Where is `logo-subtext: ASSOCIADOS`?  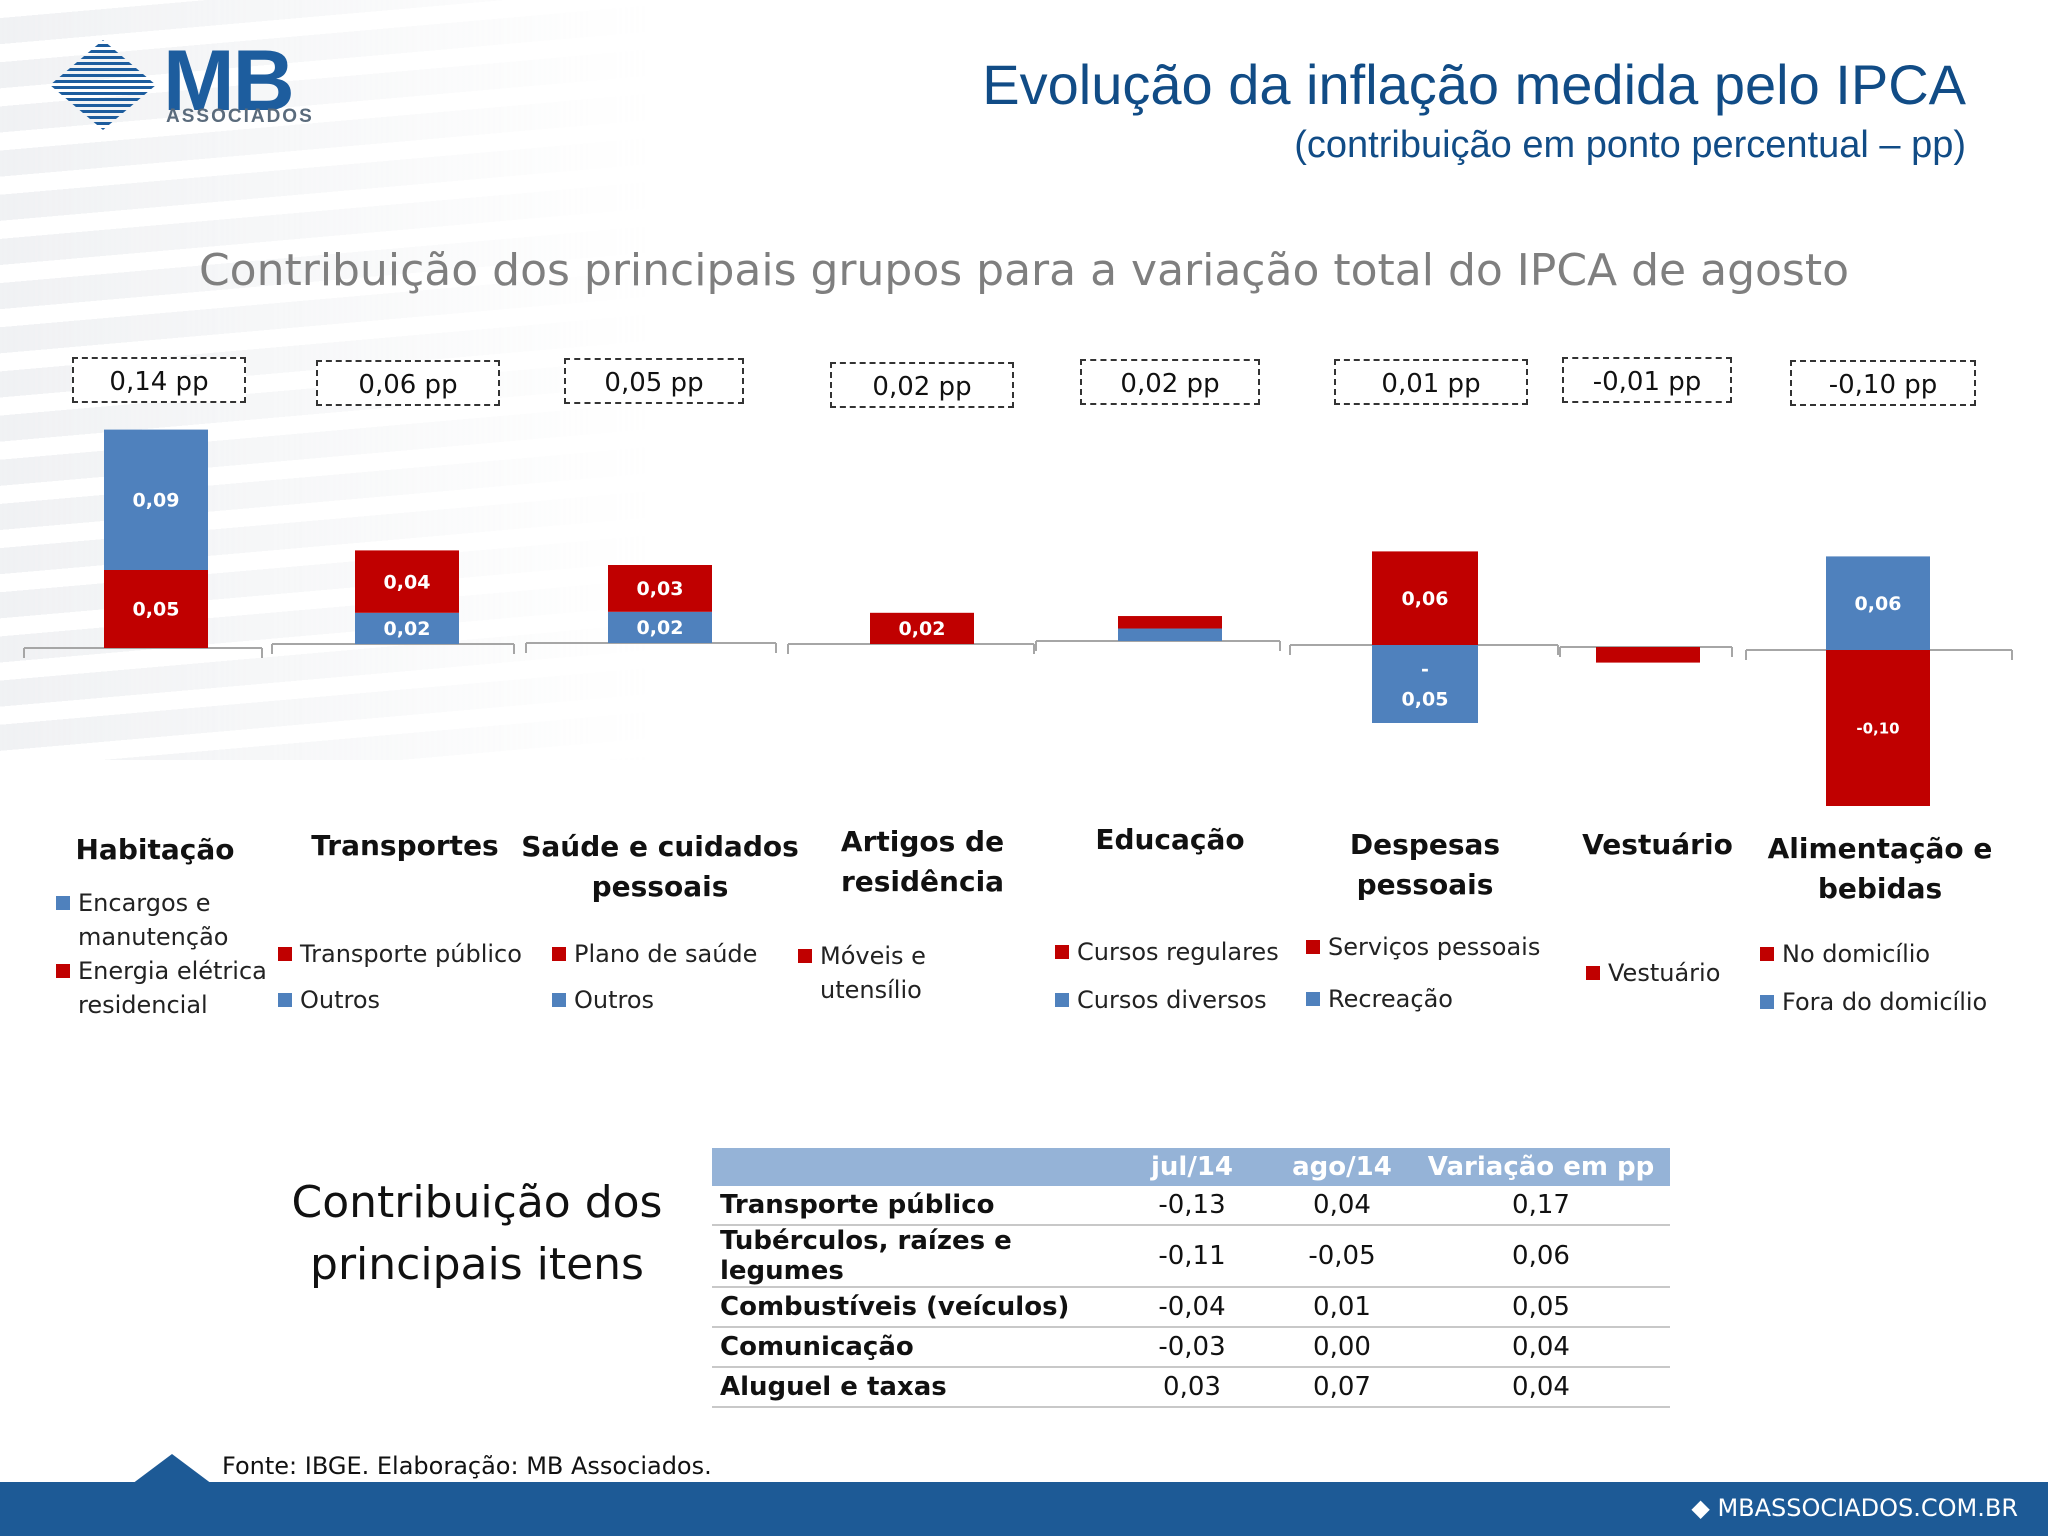 logo-subtext: ASSOCIADOS is located at coordinates (240, 116).